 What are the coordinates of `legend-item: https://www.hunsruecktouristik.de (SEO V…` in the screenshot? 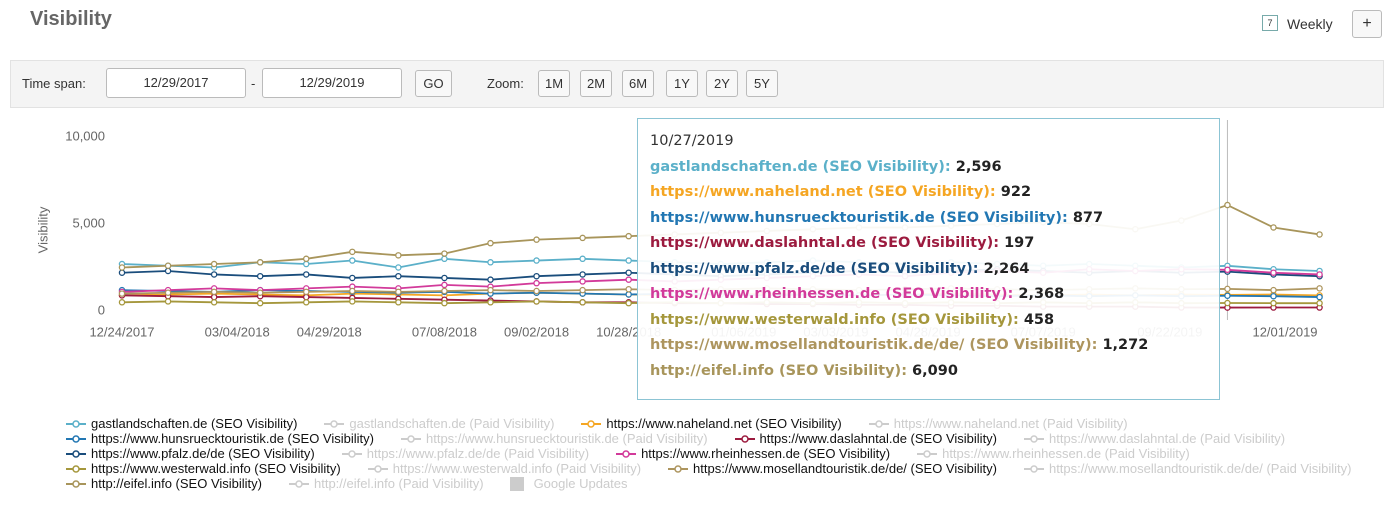 It's located at (219, 438).